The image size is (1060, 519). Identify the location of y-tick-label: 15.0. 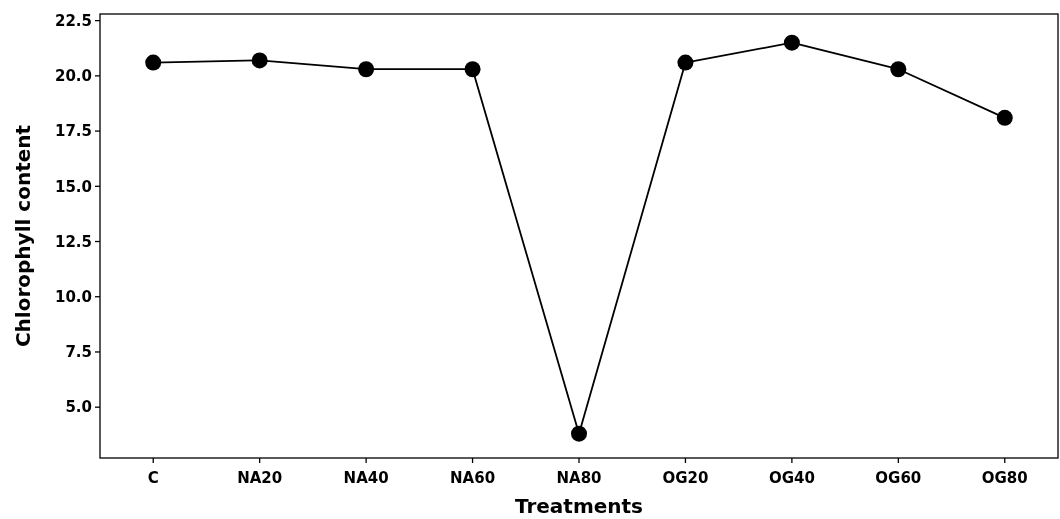
(73, 186).